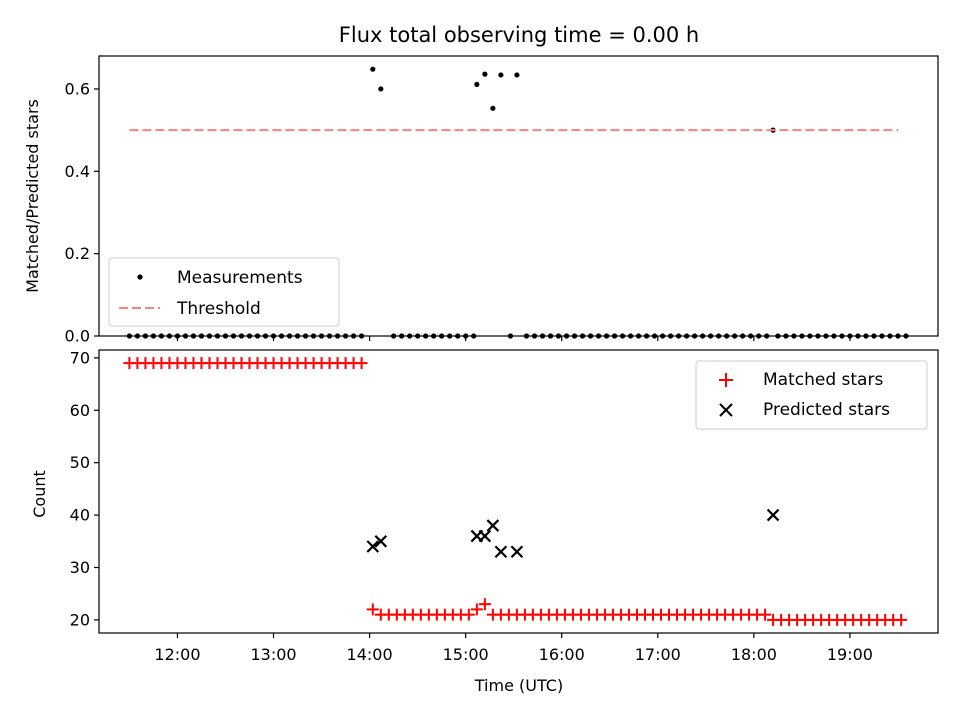 The image size is (960, 720). I want to click on bottom-y-axis: 20 30 40 50 60 70, so click(84, 488).